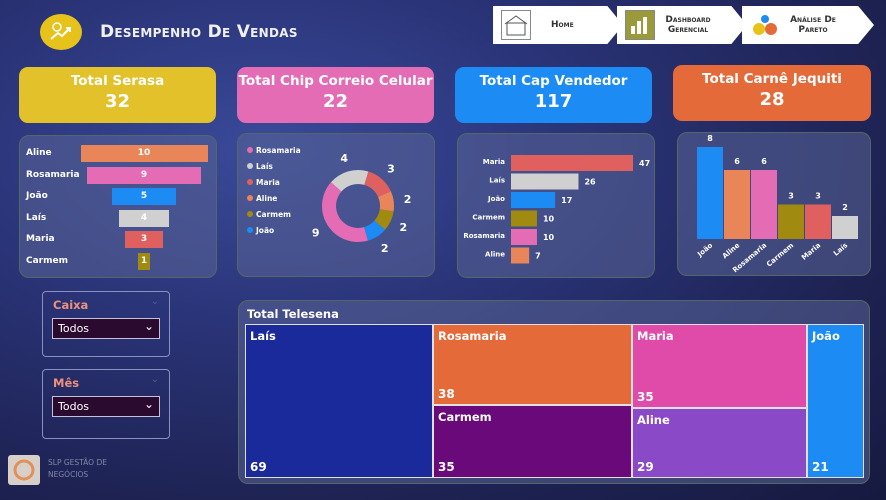 The height and width of the screenshot is (500, 886). What do you see at coordinates (263, 336) in the screenshot?
I see `cell-label: Laís` at bounding box center [263, 336].